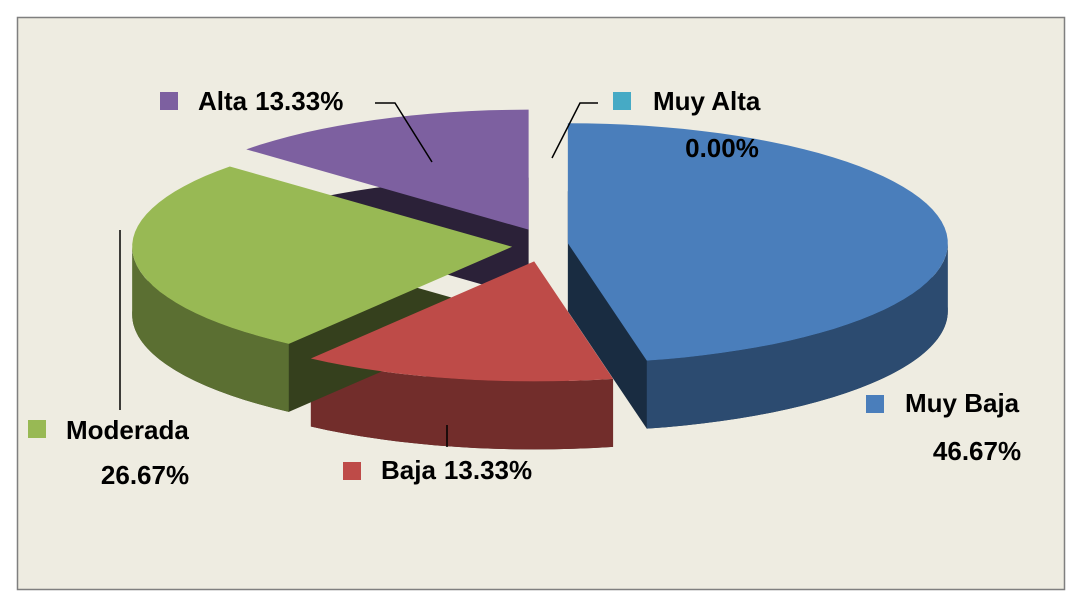 The image size is (1083, 608). I want to click on category-label: Alta, so click(223, 101).